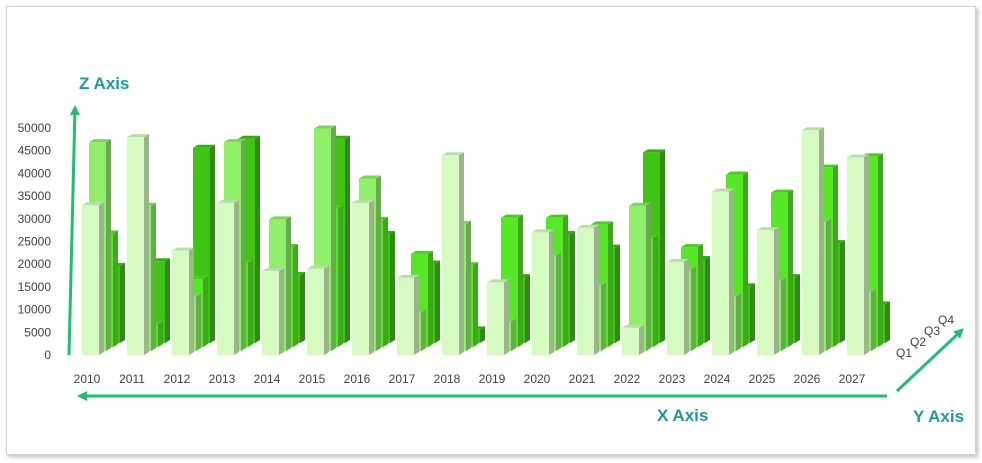  What do you see at coordinates (762, 379) in the screenshot?
I see `x-tick-label: 2025` at bounding box center [762, 379].